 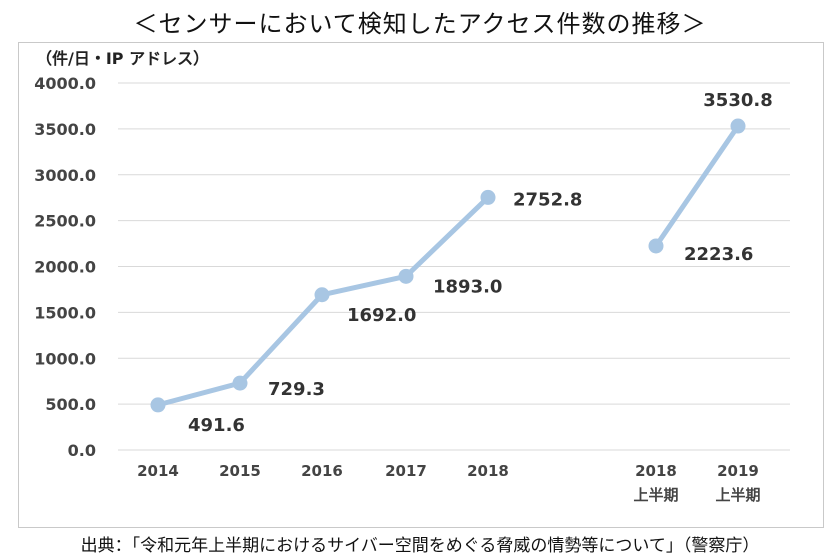 I want to click on y-tick-label: 3500.0, so click(x=65, y=129).